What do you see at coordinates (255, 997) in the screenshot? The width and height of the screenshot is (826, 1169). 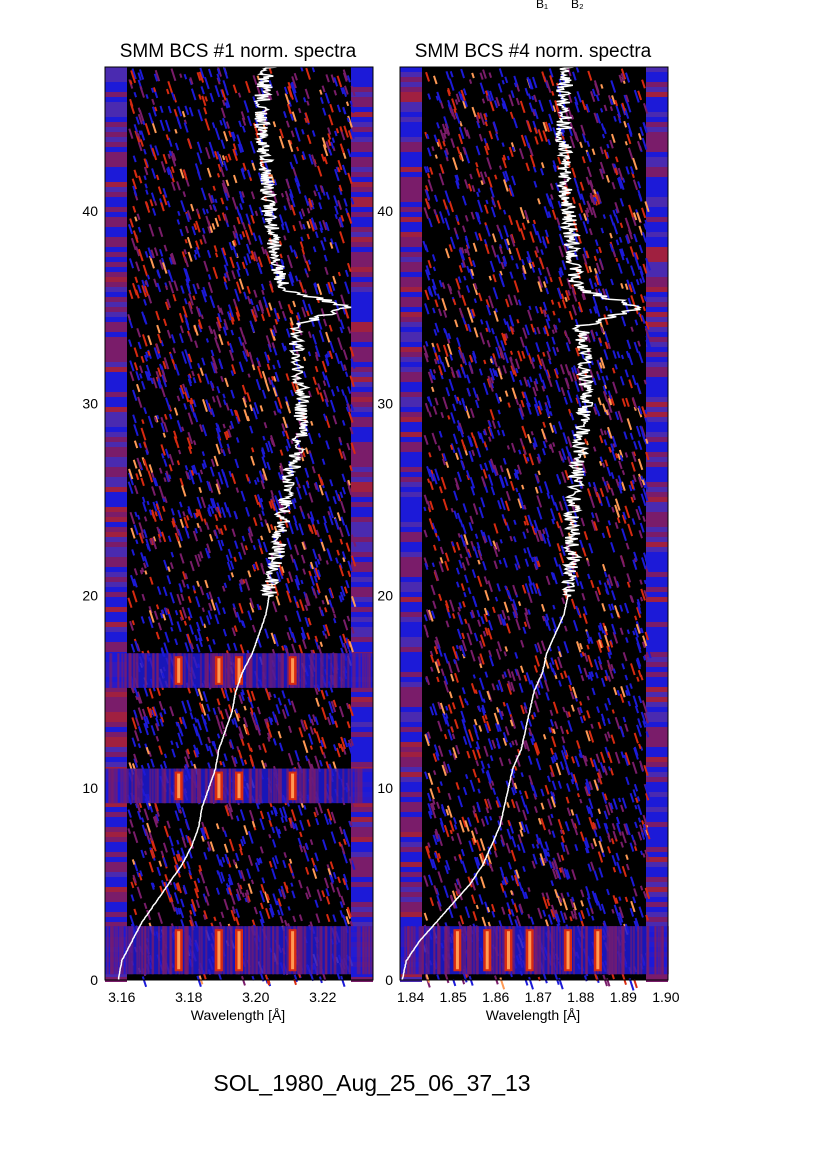 I see `x-tick-label: 3.20` at bounding box center [255, 997].